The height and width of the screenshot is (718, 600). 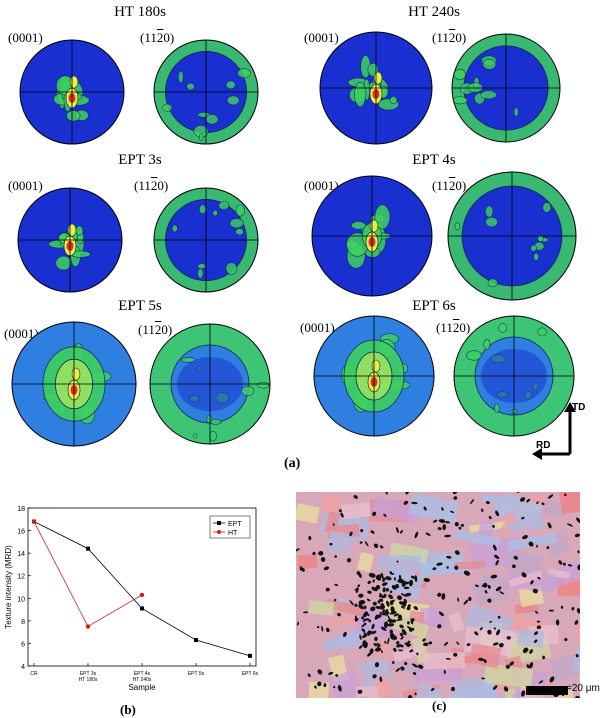 I want to click on y-tick-label: 8, so click(x=23, y=622).